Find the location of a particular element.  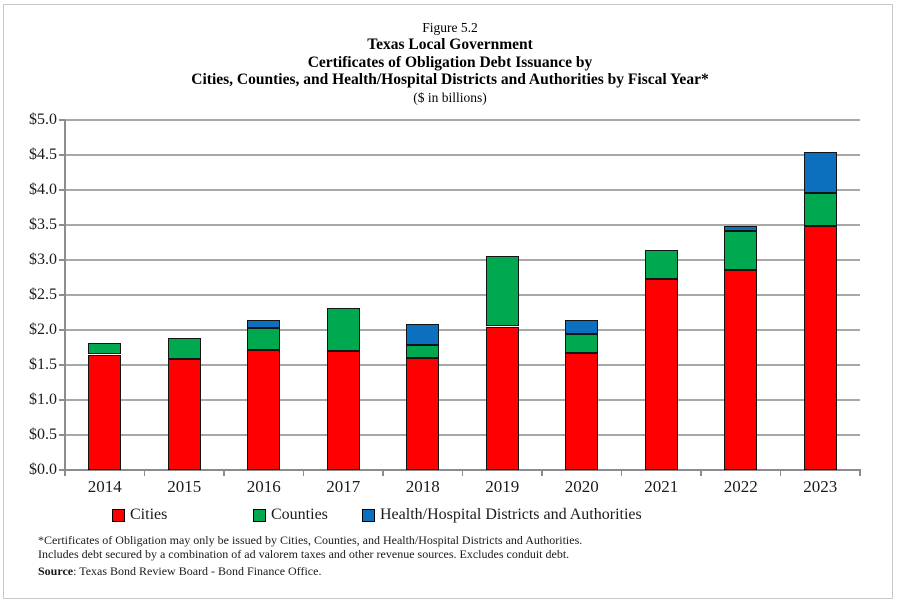

bar-segment-cities-2016 is located at coordinates (264, 409).